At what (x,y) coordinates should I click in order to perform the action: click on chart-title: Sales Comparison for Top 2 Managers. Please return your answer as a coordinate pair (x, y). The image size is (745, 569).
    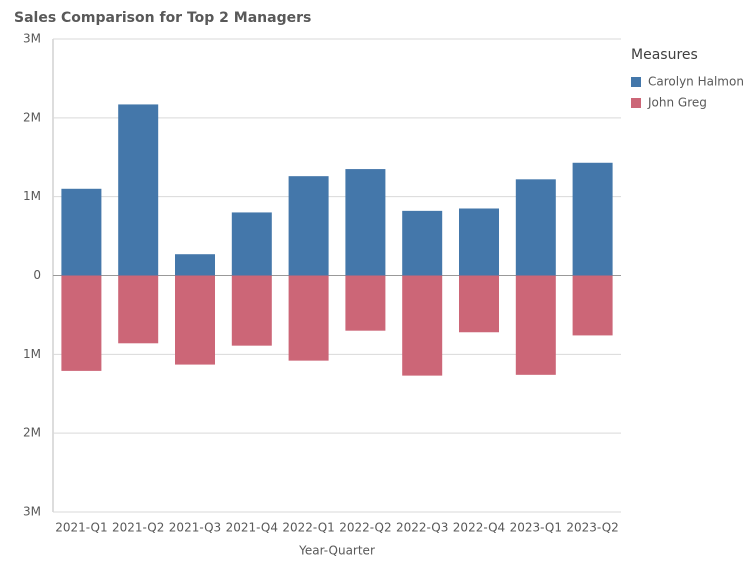
    Looking at the image, I should click on (162, 18).